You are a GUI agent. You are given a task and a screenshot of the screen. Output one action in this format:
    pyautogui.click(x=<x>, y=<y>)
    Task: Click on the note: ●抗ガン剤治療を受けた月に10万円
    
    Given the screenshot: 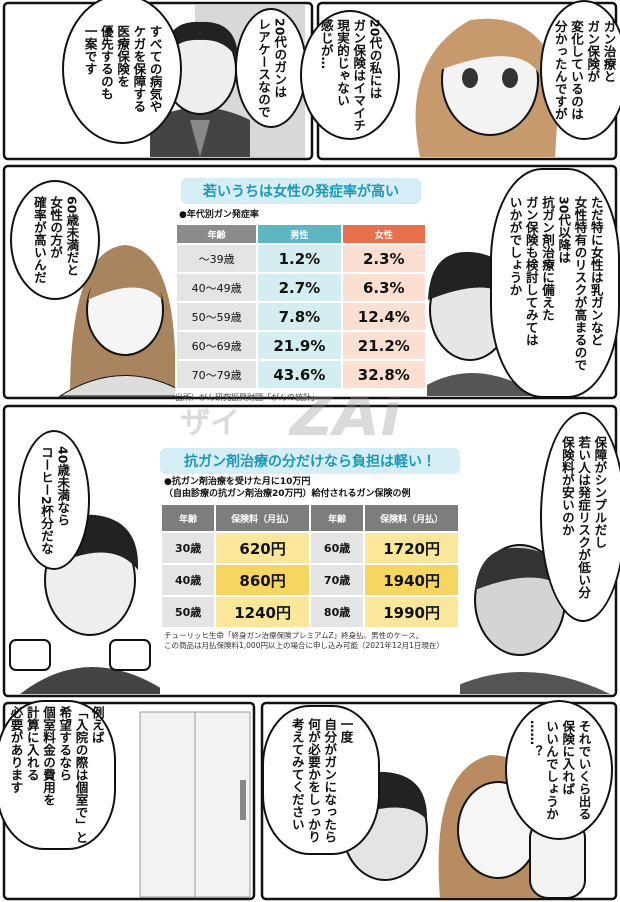 What is the action you would take?
    pyautogui.click(x=237, y=482)
    